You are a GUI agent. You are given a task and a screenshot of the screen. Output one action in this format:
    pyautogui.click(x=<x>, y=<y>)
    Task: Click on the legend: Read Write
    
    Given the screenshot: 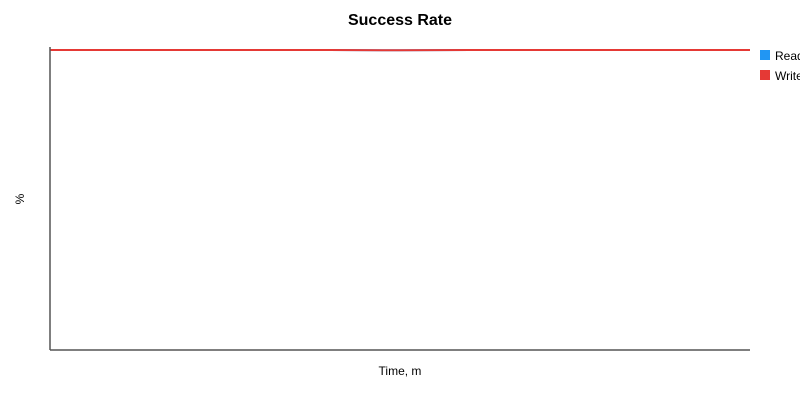 What is the action you would take?
    pyautogui.click(x=780, y=66)
    